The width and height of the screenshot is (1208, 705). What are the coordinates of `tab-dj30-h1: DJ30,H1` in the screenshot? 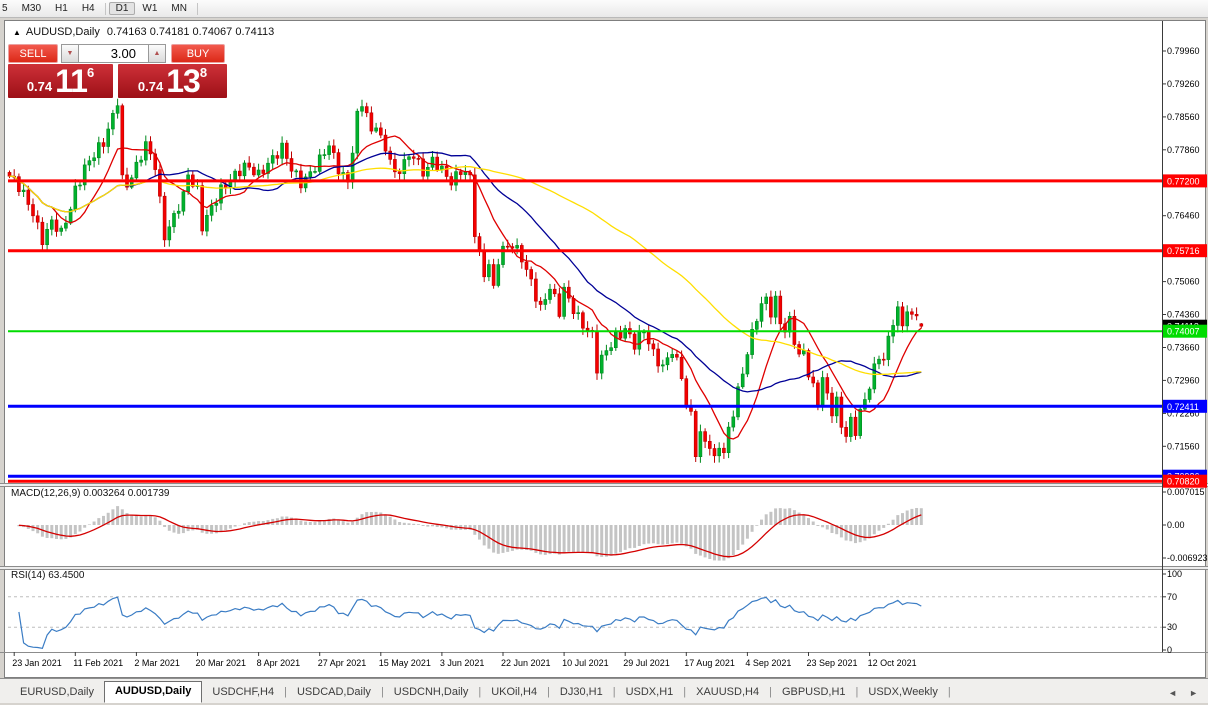 It's located at (581, 692).